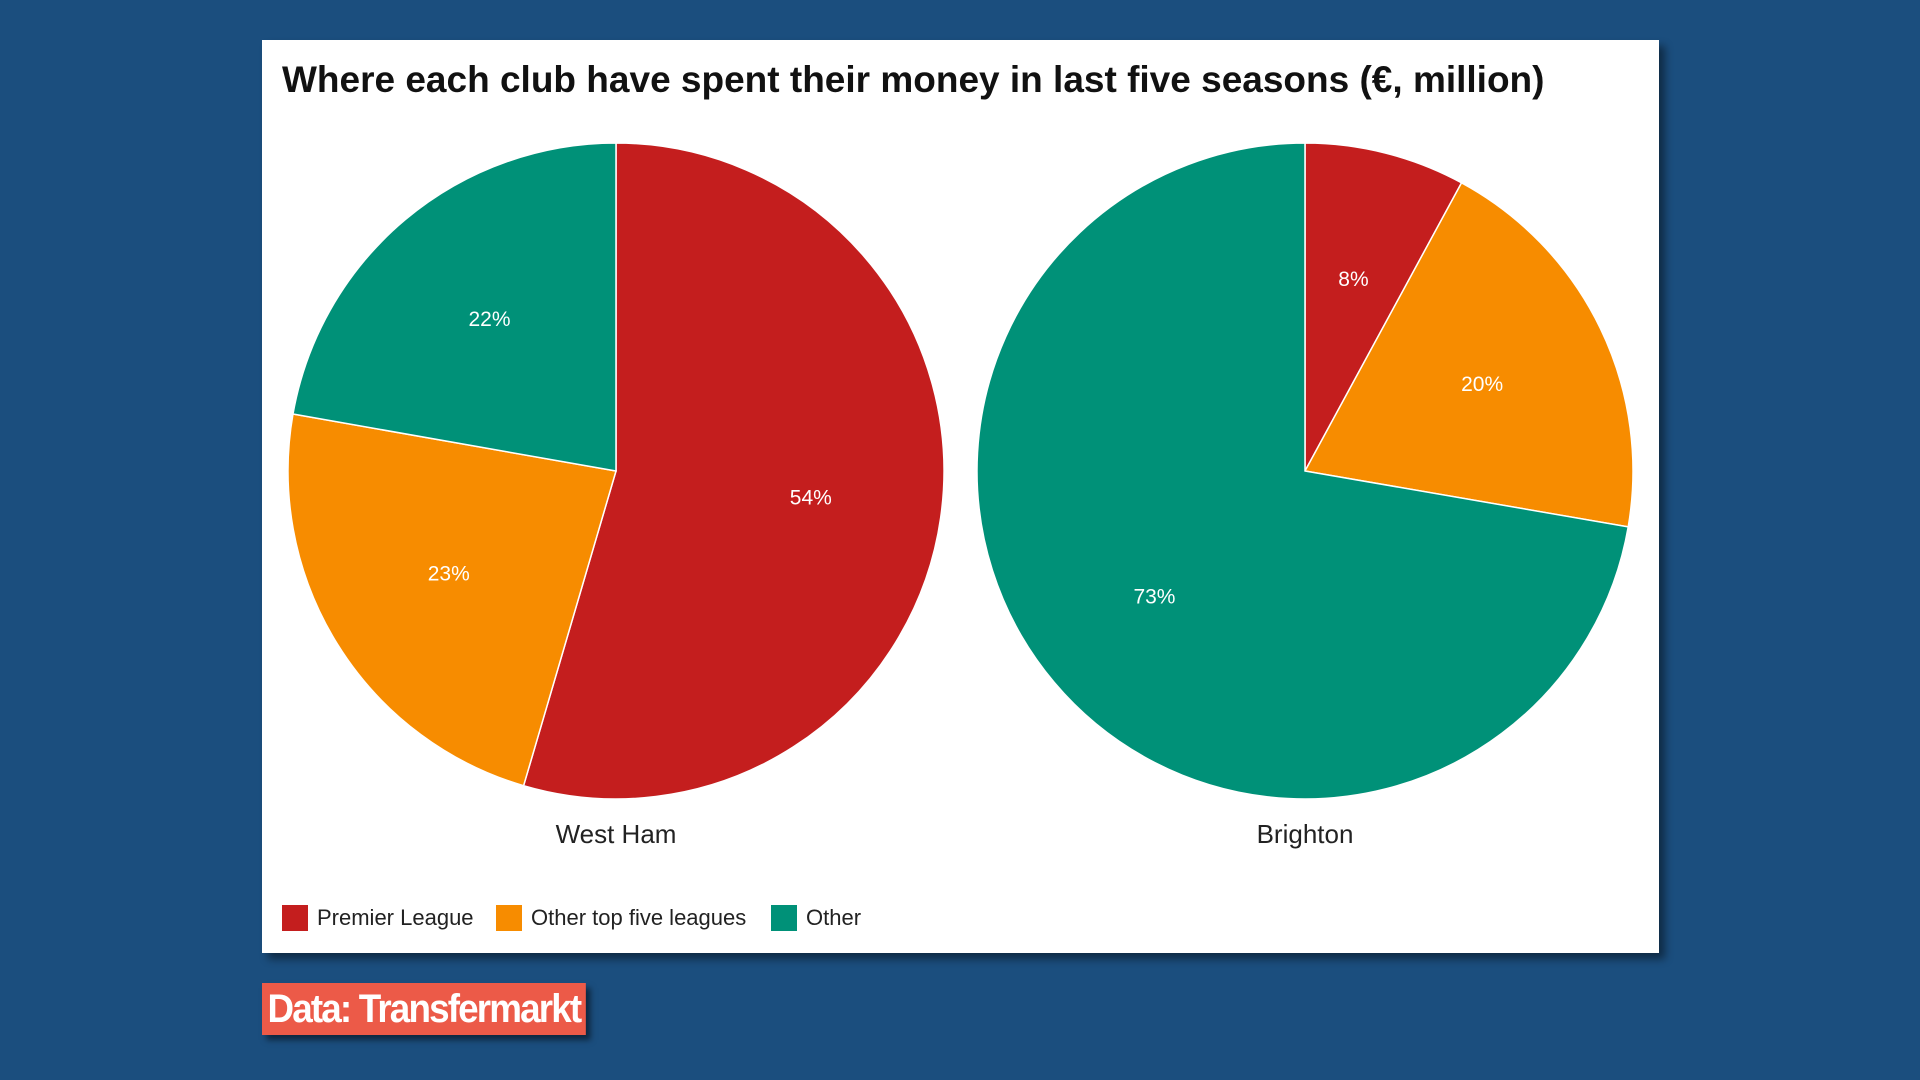  Describe the element at coordinates (1353, 279) in the screenshot. I see `slice-label: 8%` at that location.